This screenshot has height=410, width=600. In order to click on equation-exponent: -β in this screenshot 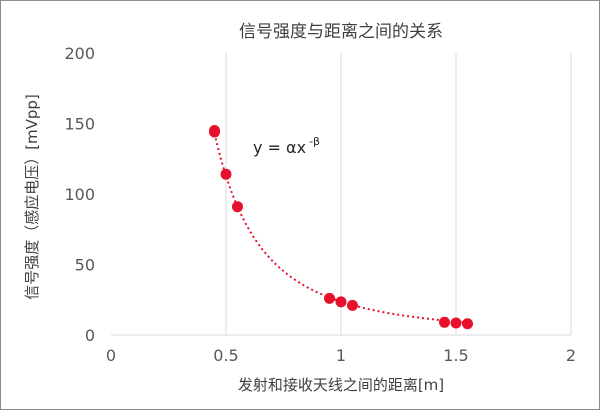, I will do `click(314, 141)`.